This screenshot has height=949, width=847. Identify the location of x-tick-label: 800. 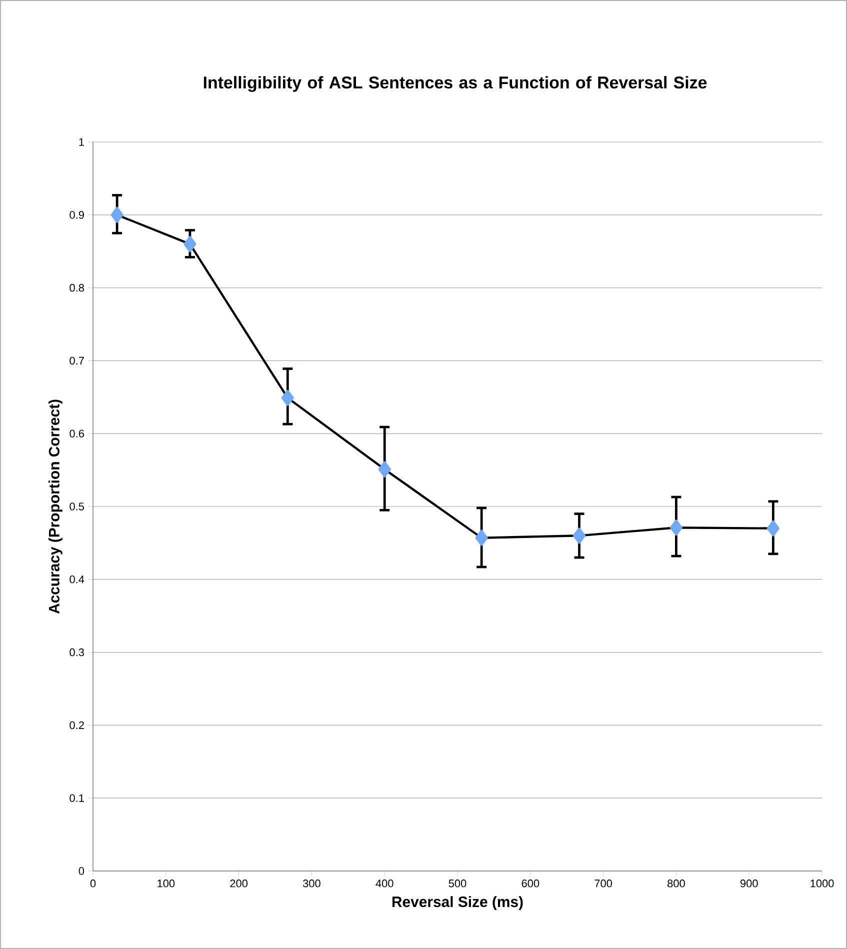
(676, 884).